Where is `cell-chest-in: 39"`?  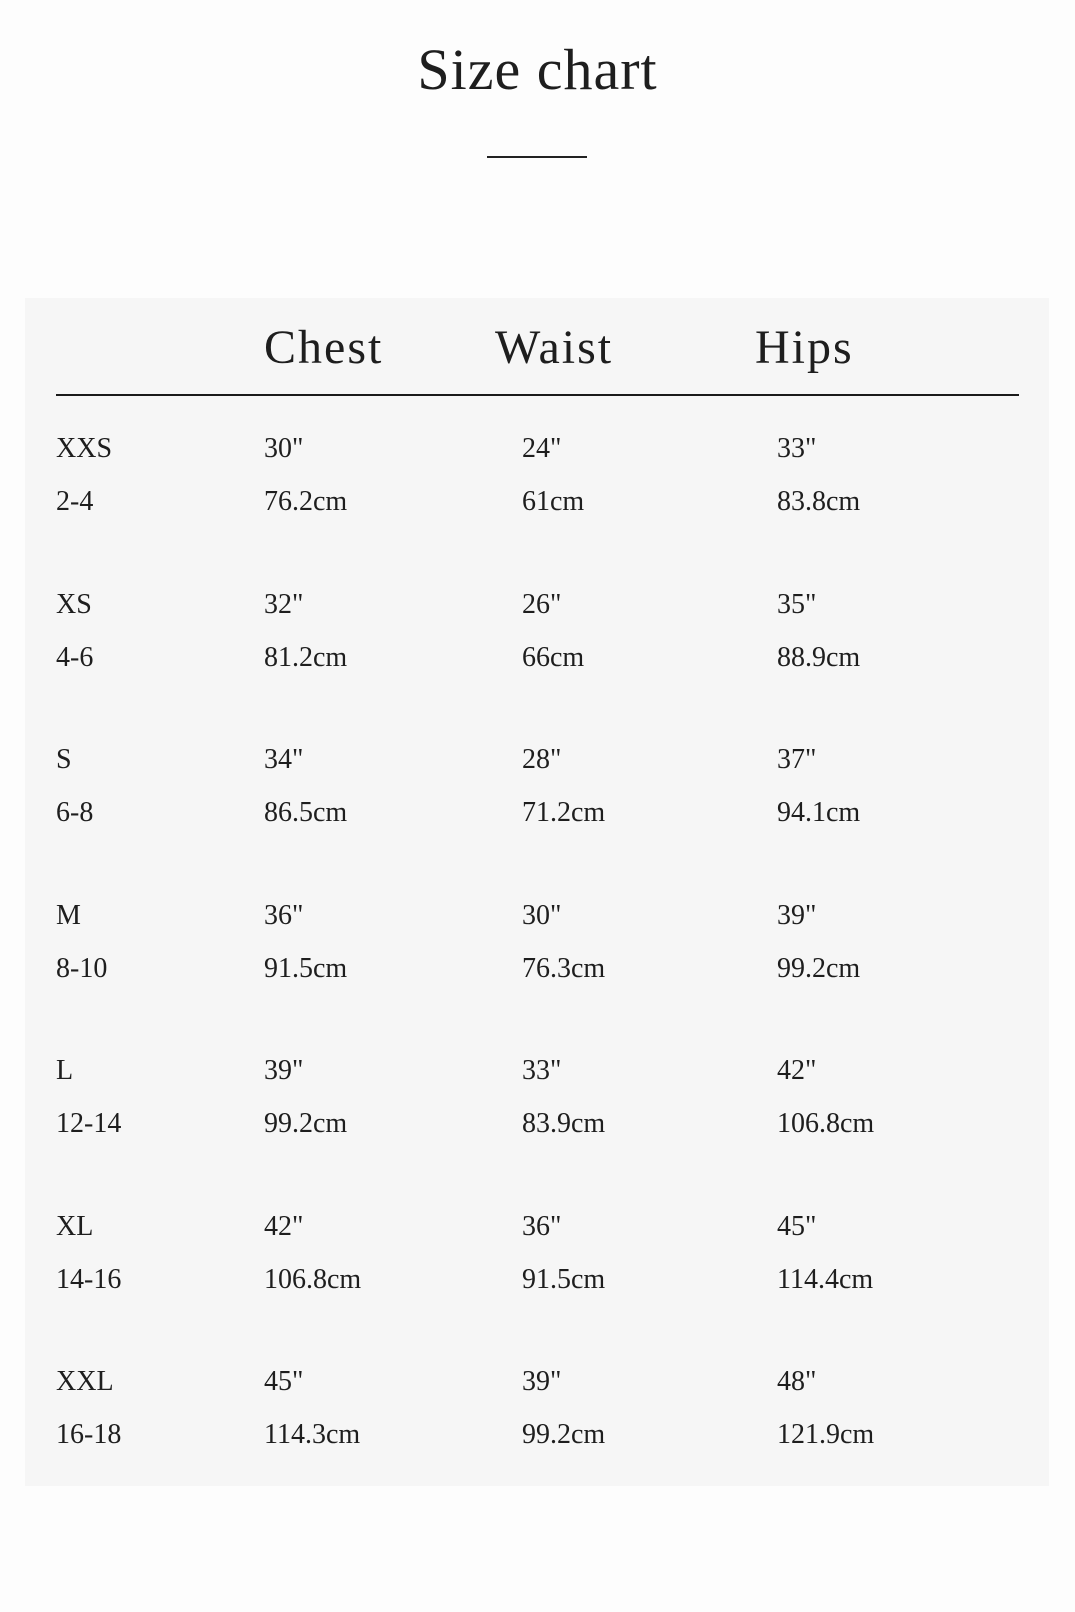 cell-chest-in: 39" is located at coordinates (284, 1070).